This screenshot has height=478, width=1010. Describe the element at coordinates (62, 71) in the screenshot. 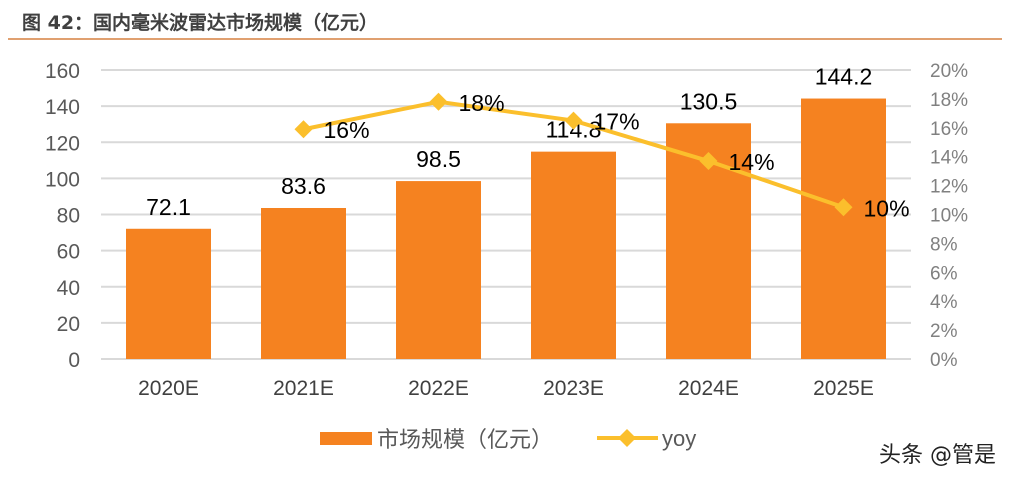

I see `left-tick-label: 160` at that location.